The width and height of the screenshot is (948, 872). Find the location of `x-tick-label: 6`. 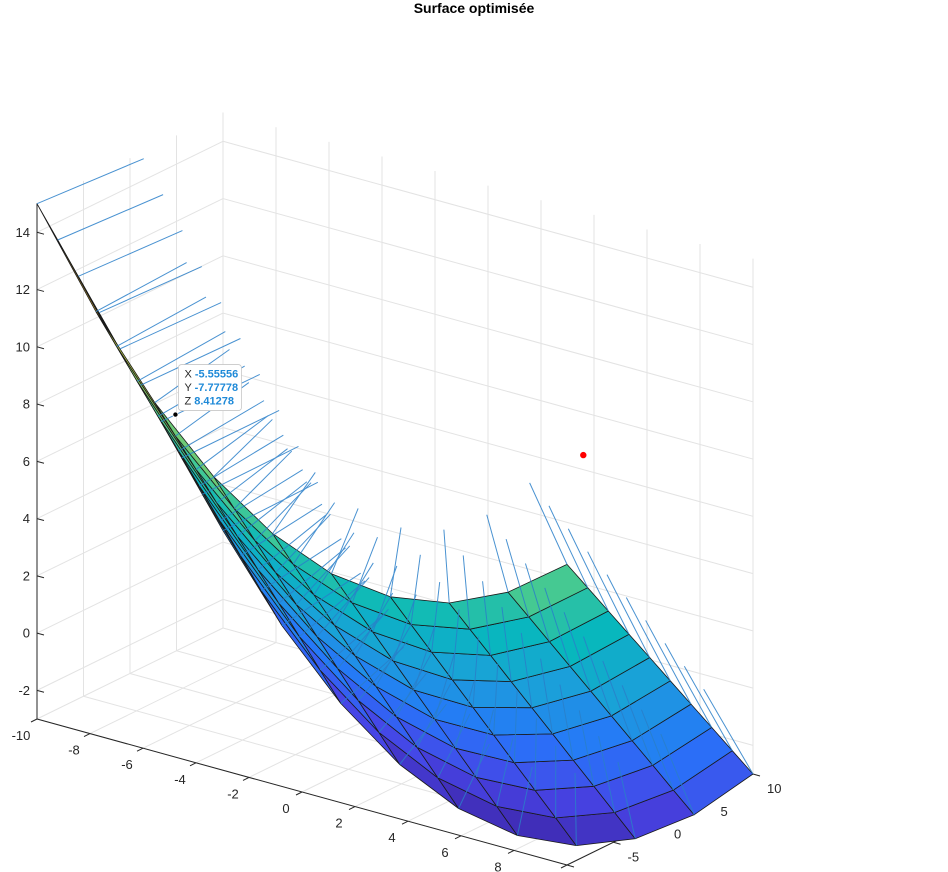

x-tick-label: 6 is located at coordinates (444, 852).